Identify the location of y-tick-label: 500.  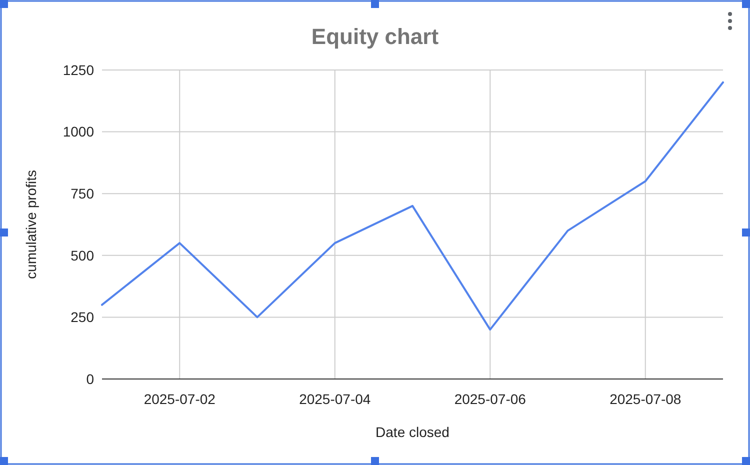
(82, 255).